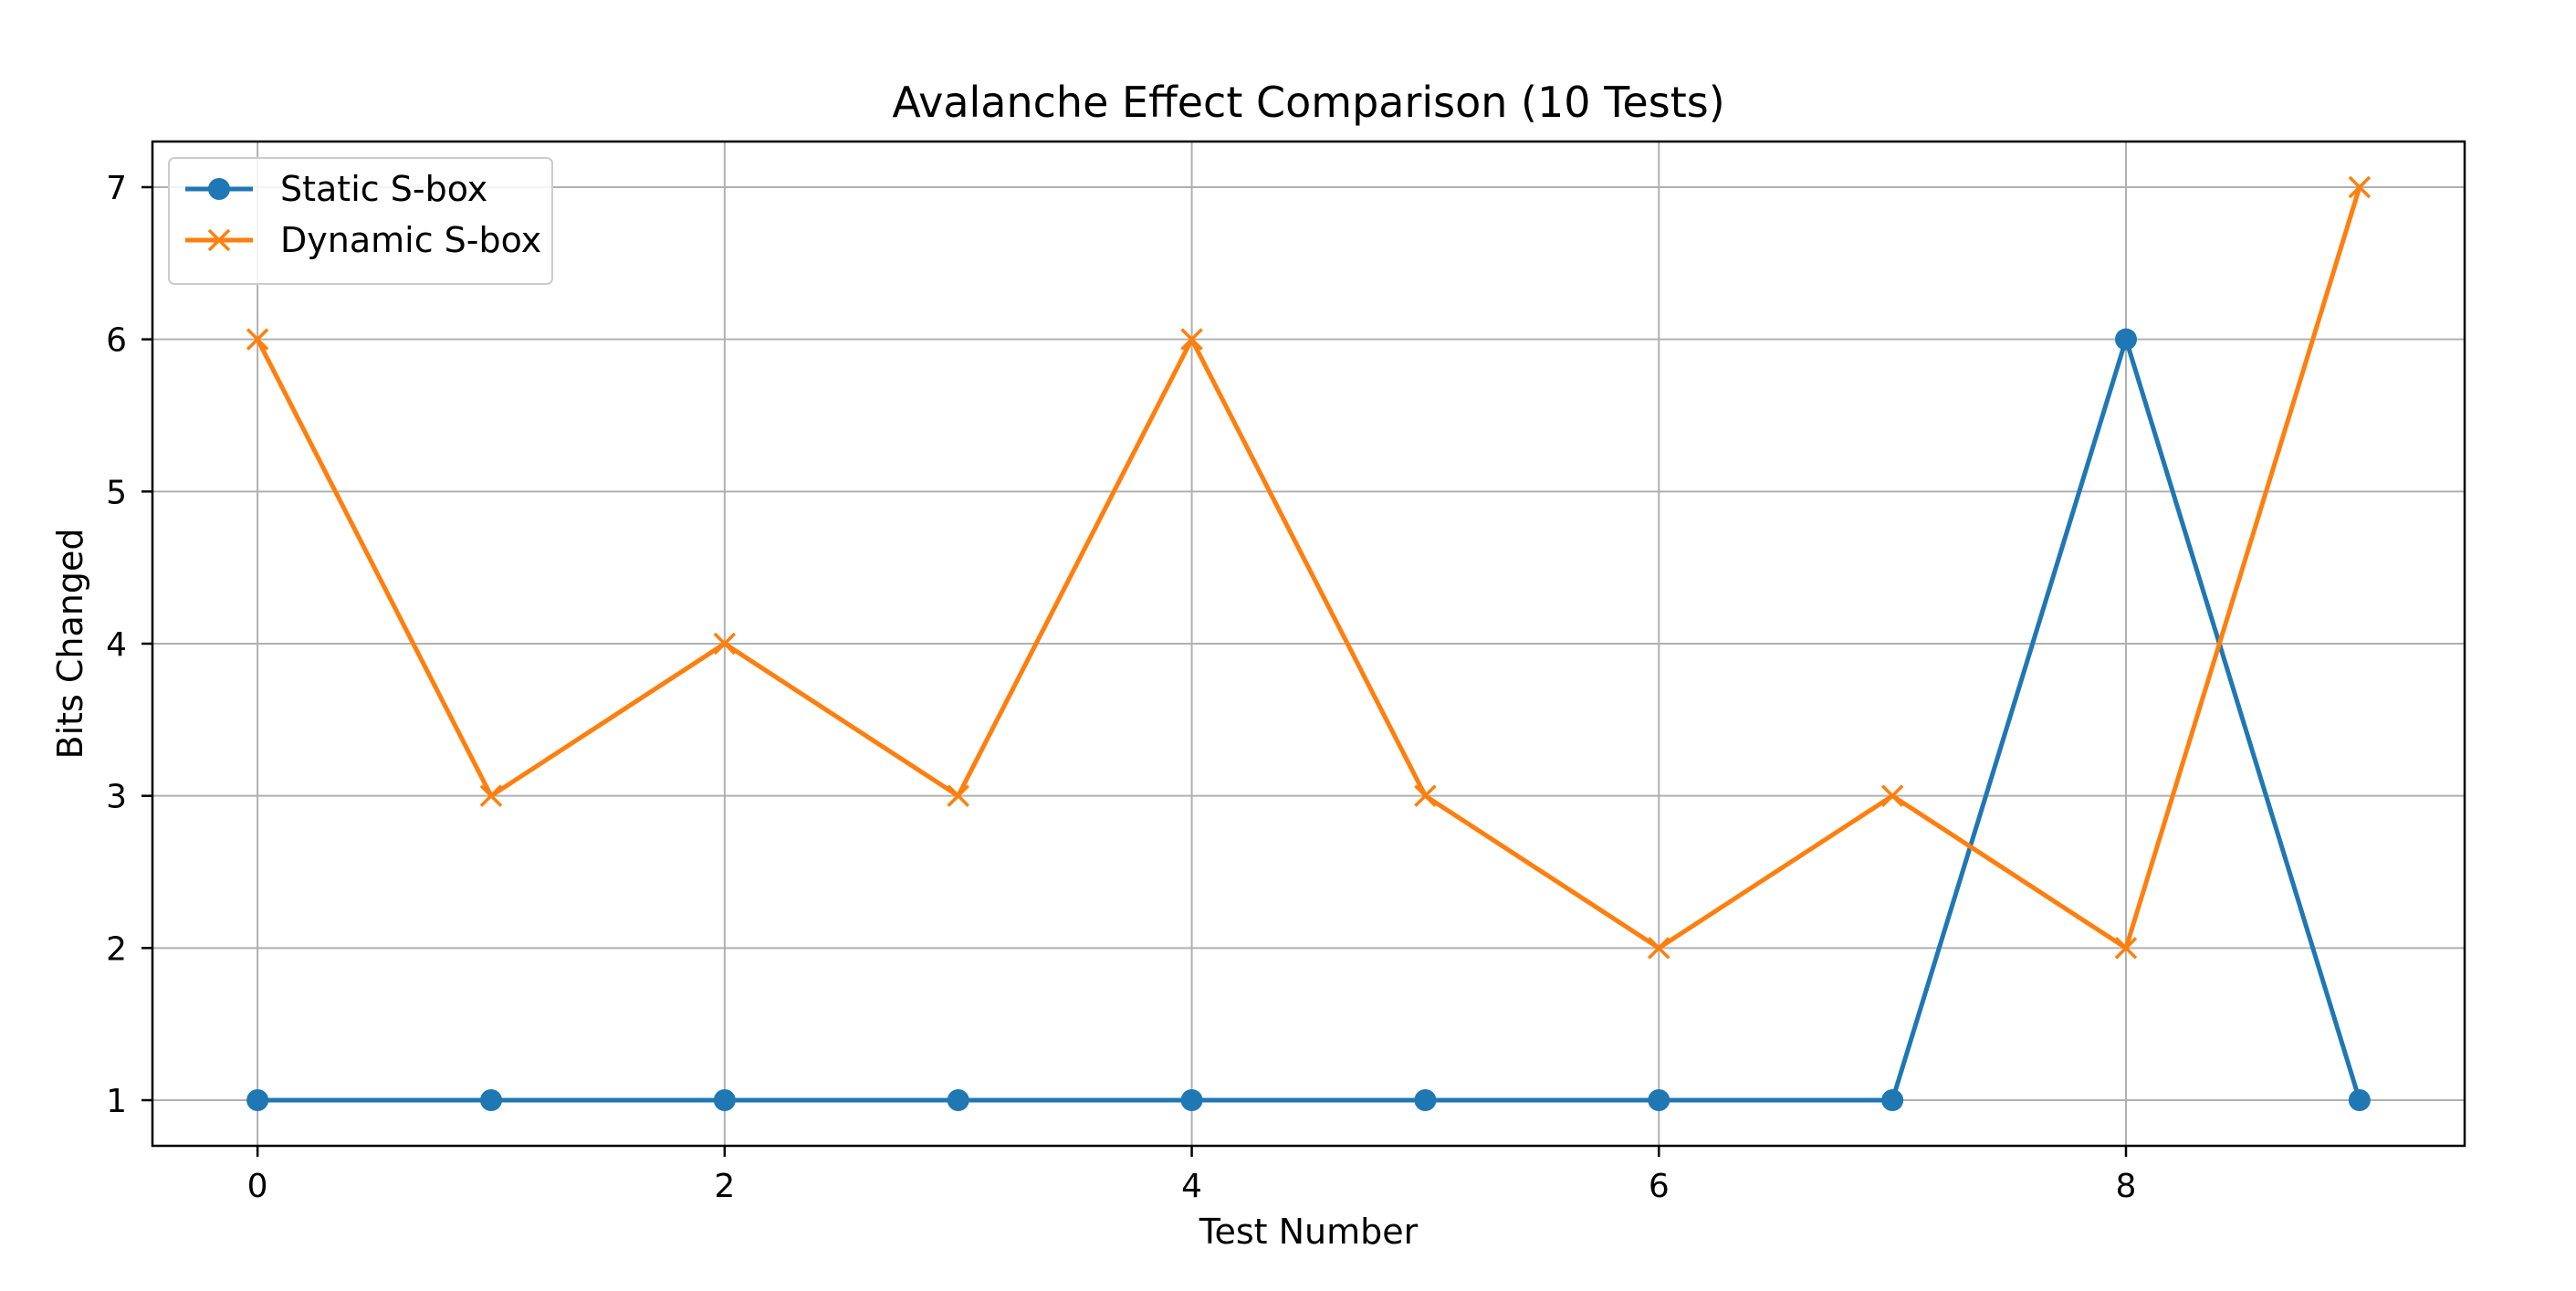 The width and height of the screenshot is (2576, 1291). Describe the element at coordinates (1308, 102) in the screenshot. I see `chart-title: Avalanche Effect Comparison (10 Tests)` at that location.